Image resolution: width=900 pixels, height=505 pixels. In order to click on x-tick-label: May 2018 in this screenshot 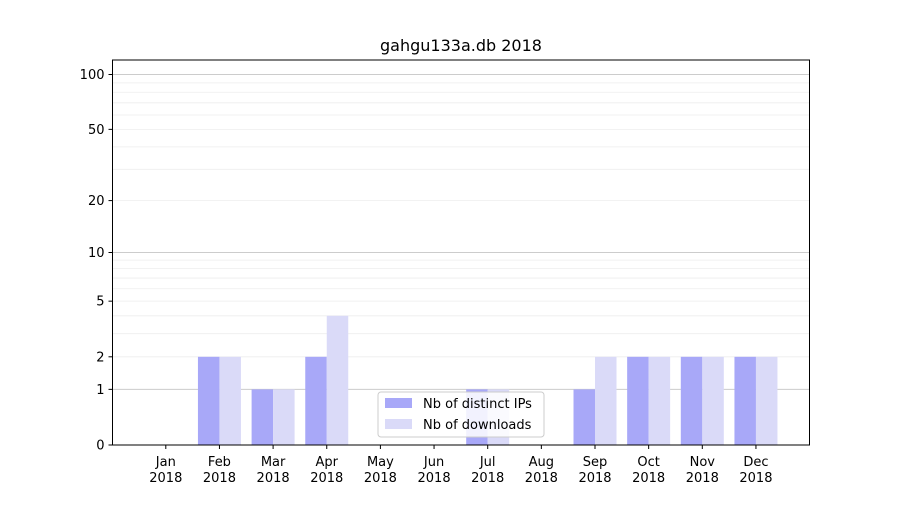, I will do `click(380, 470)`.